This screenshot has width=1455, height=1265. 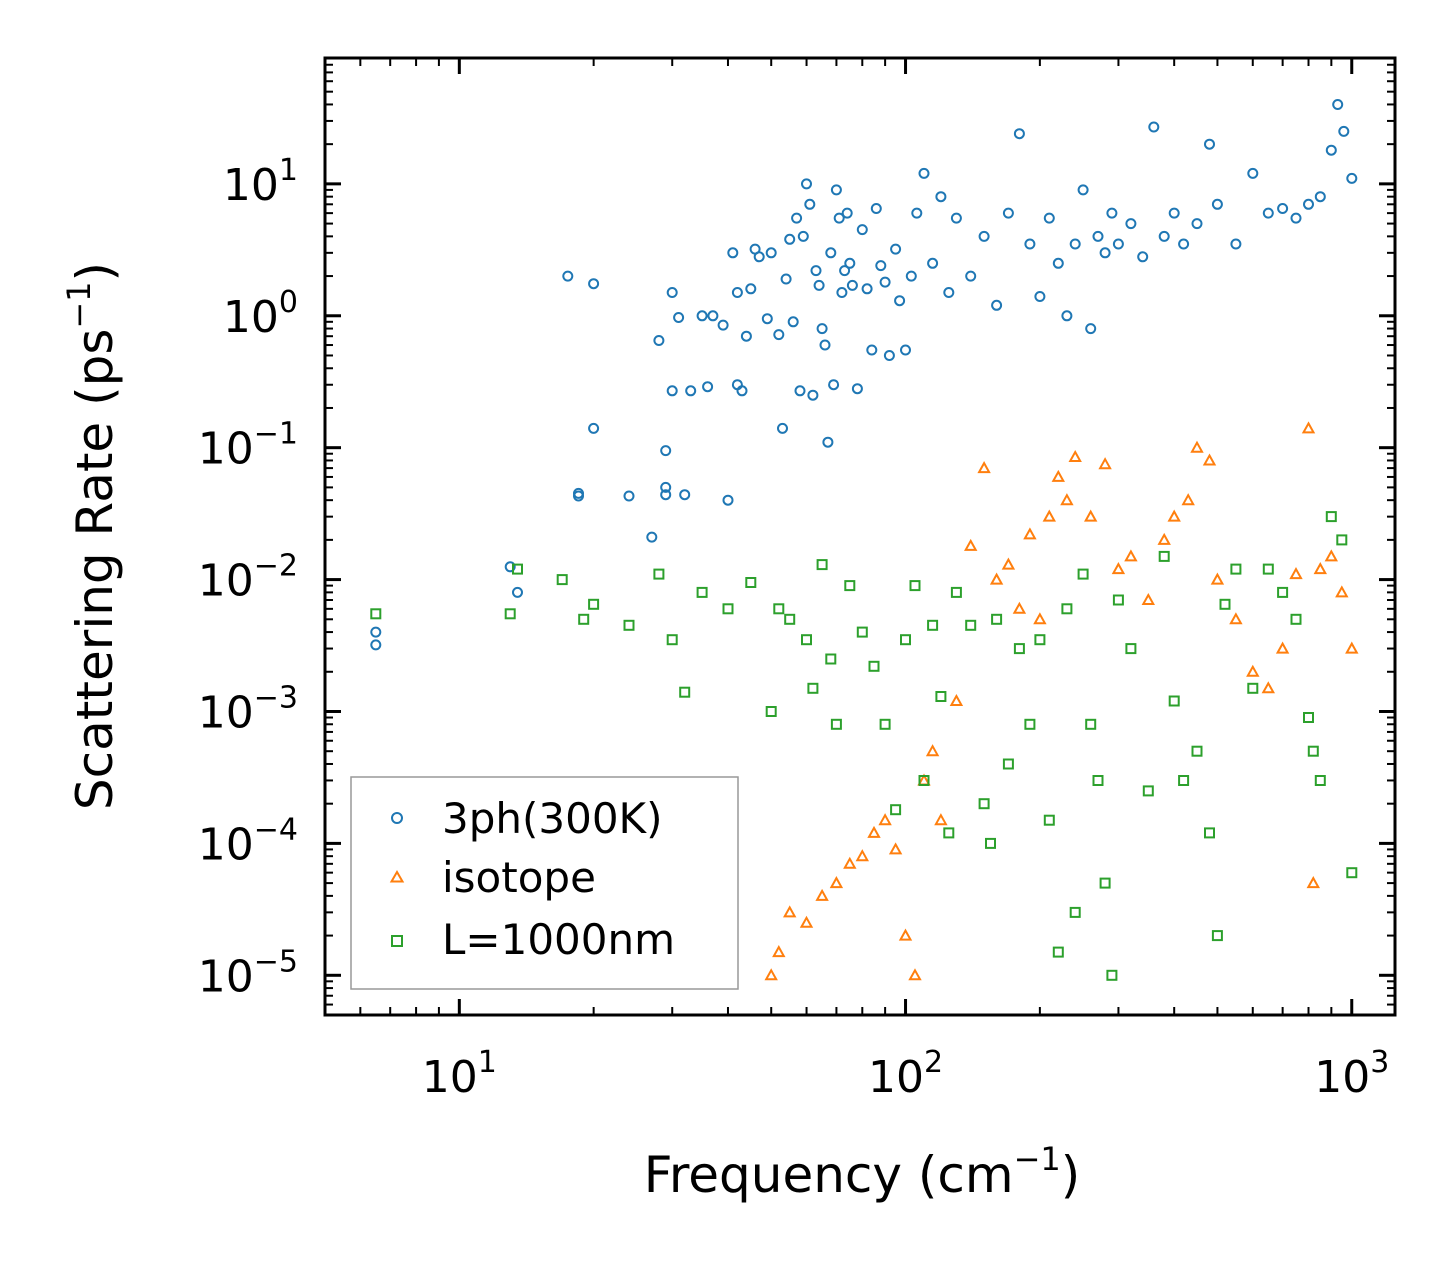 What do you see at coordinates (552, 818) in the screenshot?
I see `legend-label-3ph: 3ph(300K)` at bounding box center [552, 818].